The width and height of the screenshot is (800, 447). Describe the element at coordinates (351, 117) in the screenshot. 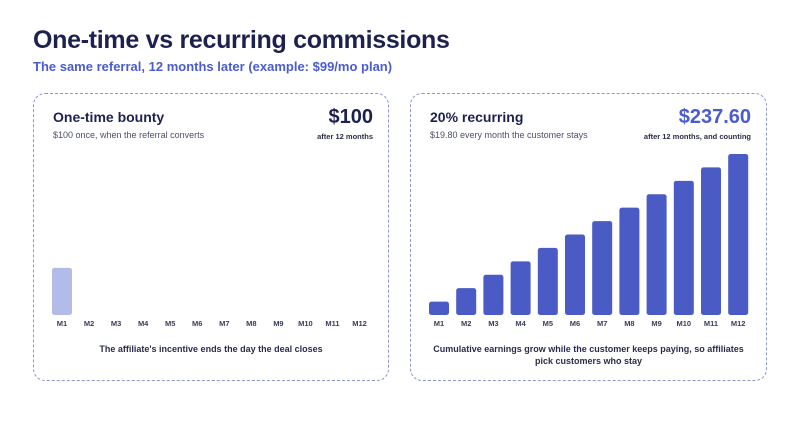

I see `panel-total: $100` at that location.